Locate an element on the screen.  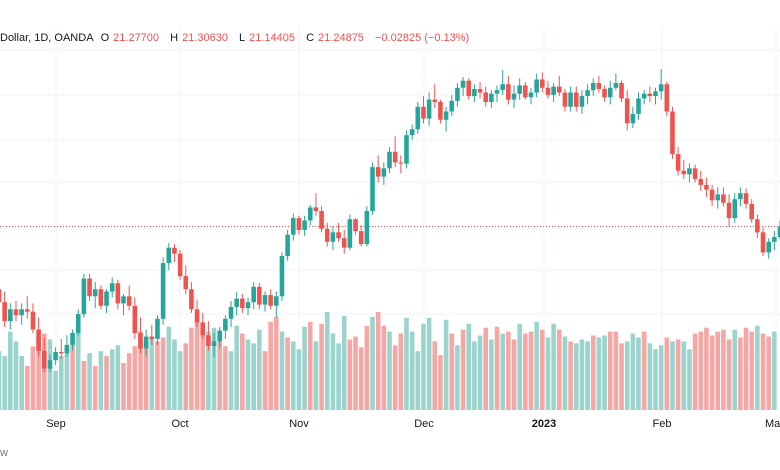
x-tick-label: Sep is located at coordinates (56, 424).